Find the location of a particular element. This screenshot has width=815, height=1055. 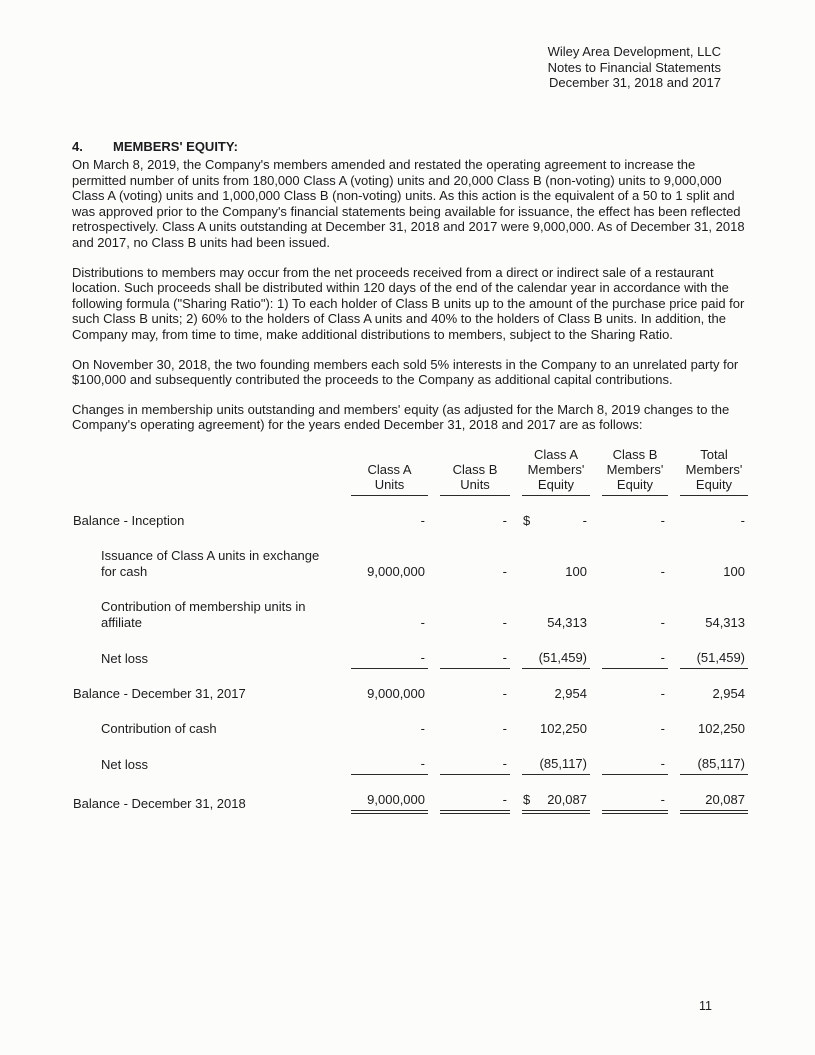

document-title: Notes to Financial Statements is located at coordinates (634, 67).